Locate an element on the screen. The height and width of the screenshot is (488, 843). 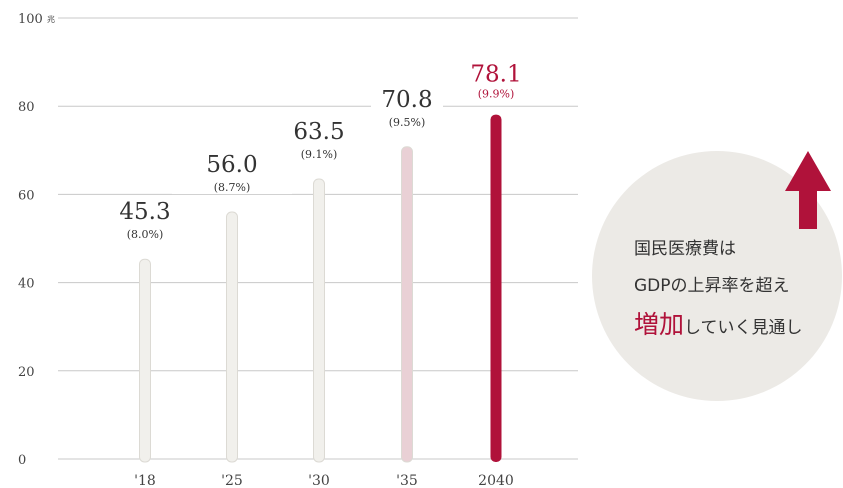
value-label: 63.5 is located at coordinates (318, 132).